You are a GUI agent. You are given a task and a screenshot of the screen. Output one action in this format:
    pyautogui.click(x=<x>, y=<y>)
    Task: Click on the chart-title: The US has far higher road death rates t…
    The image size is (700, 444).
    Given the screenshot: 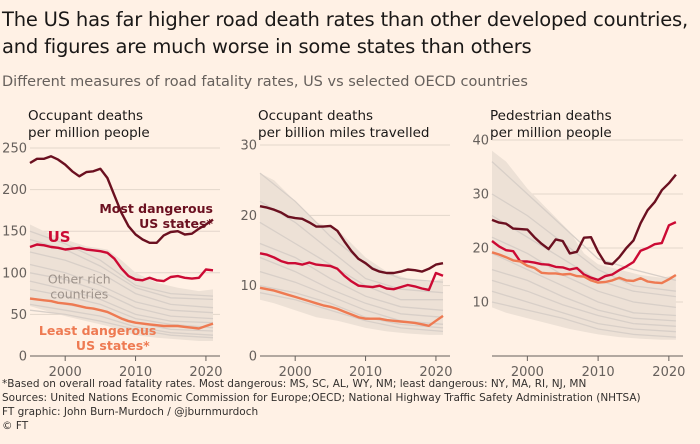 What is the action you would take?
    pyautogui.click(x=347, y=33)
    